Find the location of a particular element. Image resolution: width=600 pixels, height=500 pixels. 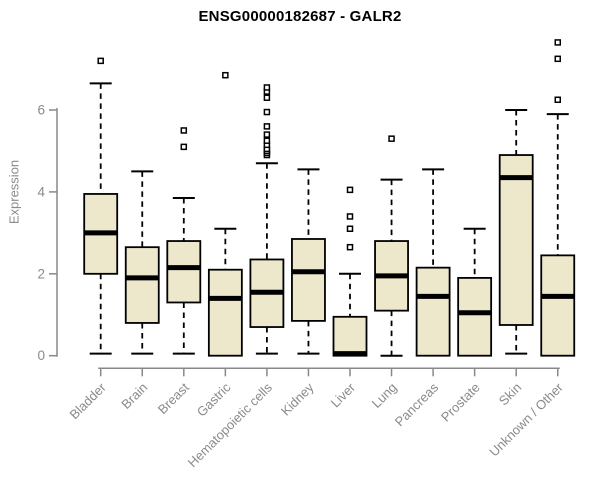

chart-title: ENSG00000182687 - GALR2 is located at coordinates (300, 16).